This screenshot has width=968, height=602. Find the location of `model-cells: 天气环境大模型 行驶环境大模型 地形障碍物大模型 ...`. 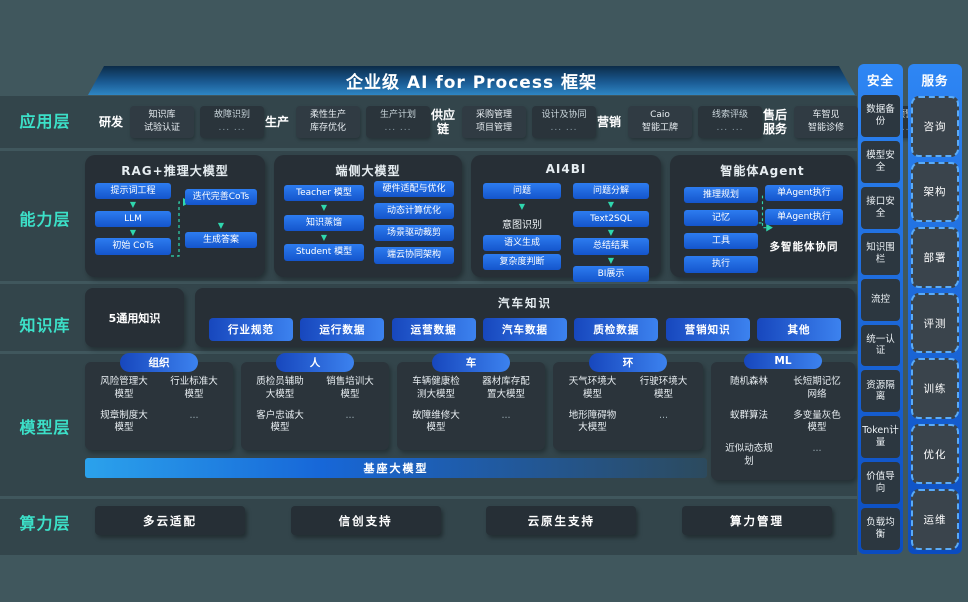

model-cells: 天气环境大模型 行驶环境大模型 地形障碍物大模型 ... is located at coordinates (628, 401).